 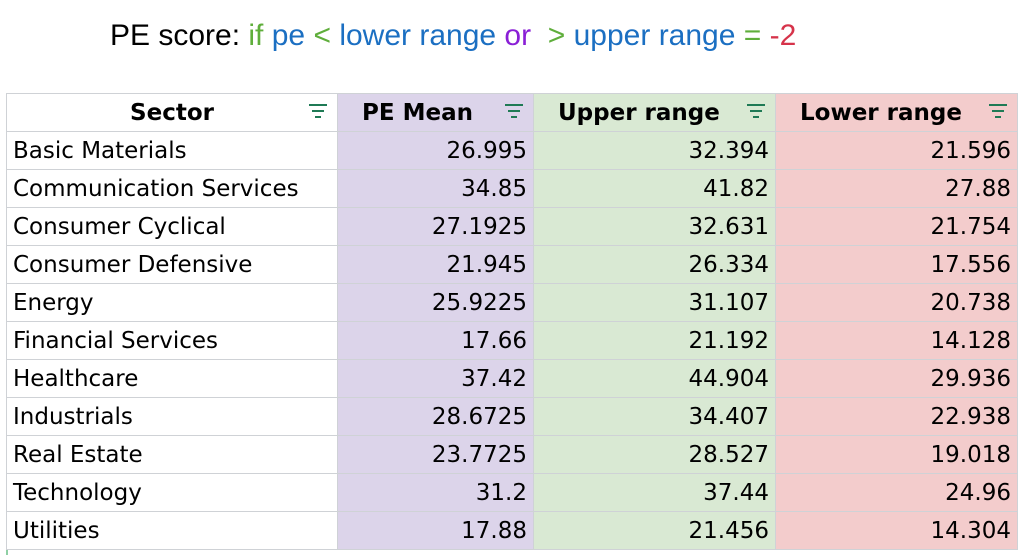 What do you see at coordinates (756, 35) in the screenshot?
I see `title-segment: =` at bounding box center [756, 35].